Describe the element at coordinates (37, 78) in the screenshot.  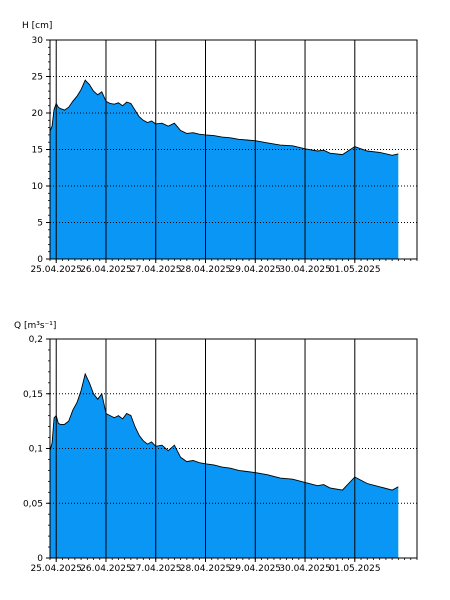
I see `y-tick-label: 25` at that location.